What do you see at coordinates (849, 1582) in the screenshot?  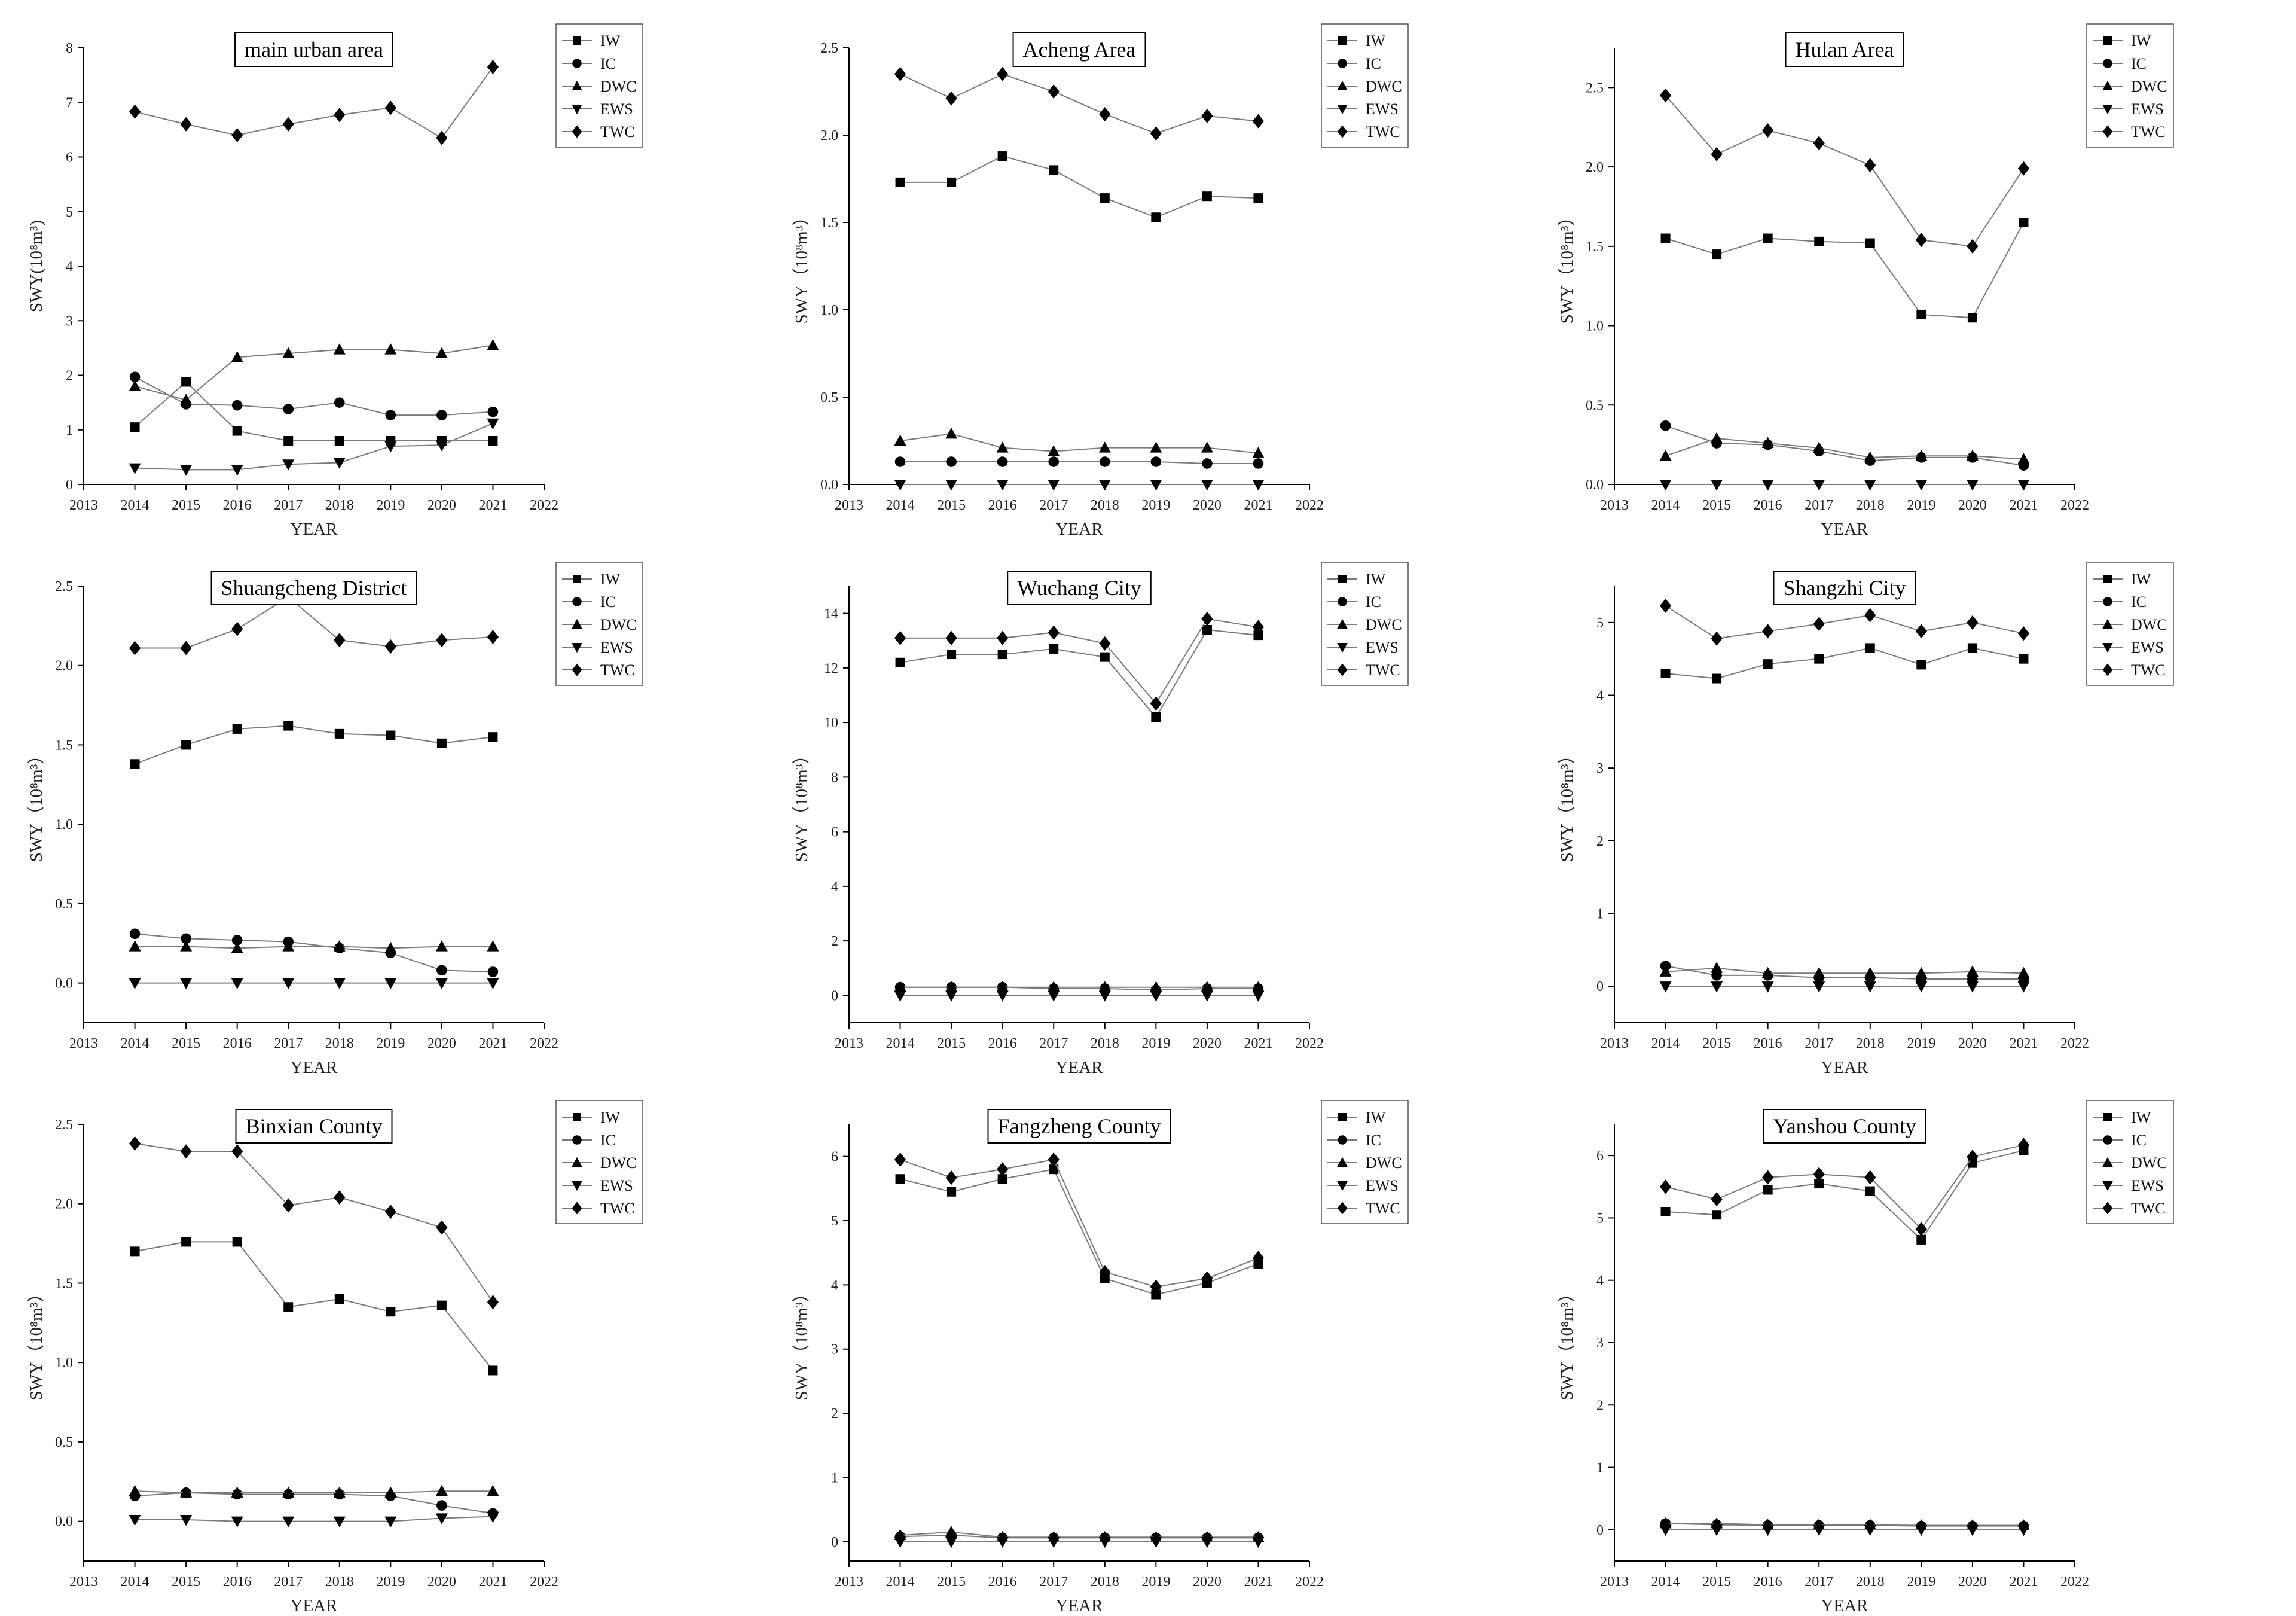 I see `x-tick-label: 2013` at bounding box center [849, 1582].